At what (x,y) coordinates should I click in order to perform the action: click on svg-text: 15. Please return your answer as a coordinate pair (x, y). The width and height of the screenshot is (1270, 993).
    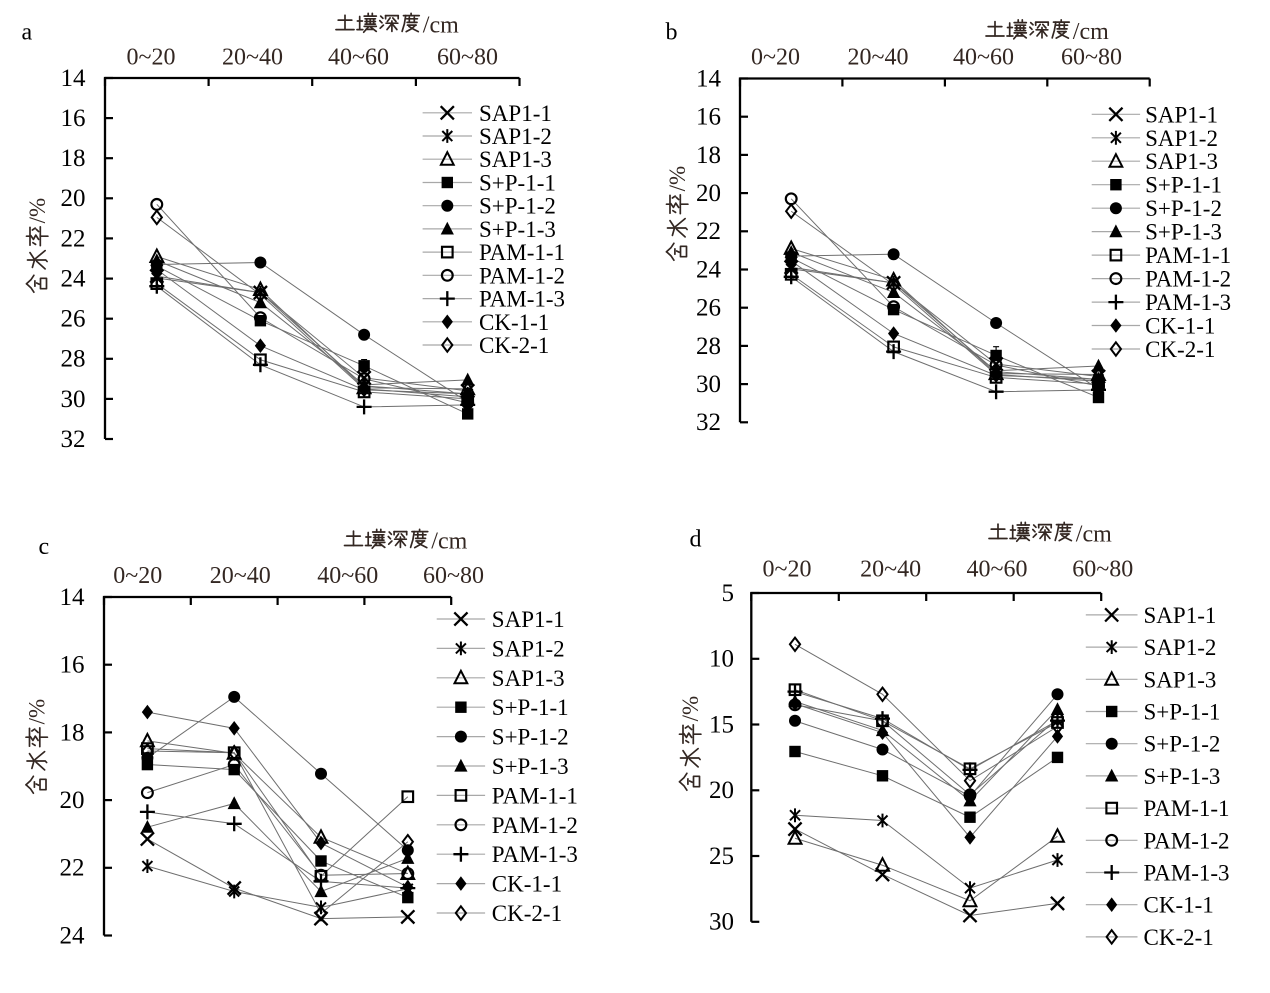
    Looking at the image, I should click on (721, 724).